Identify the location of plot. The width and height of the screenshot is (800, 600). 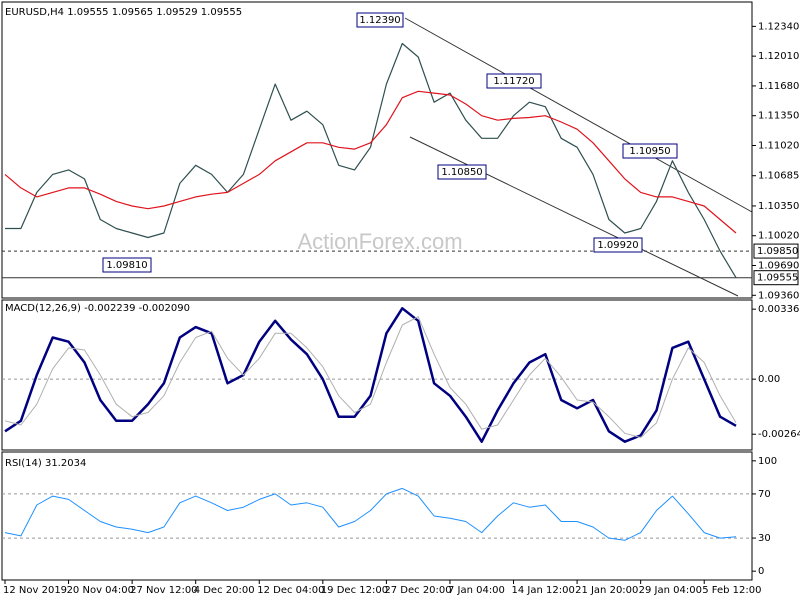
(370, 514).